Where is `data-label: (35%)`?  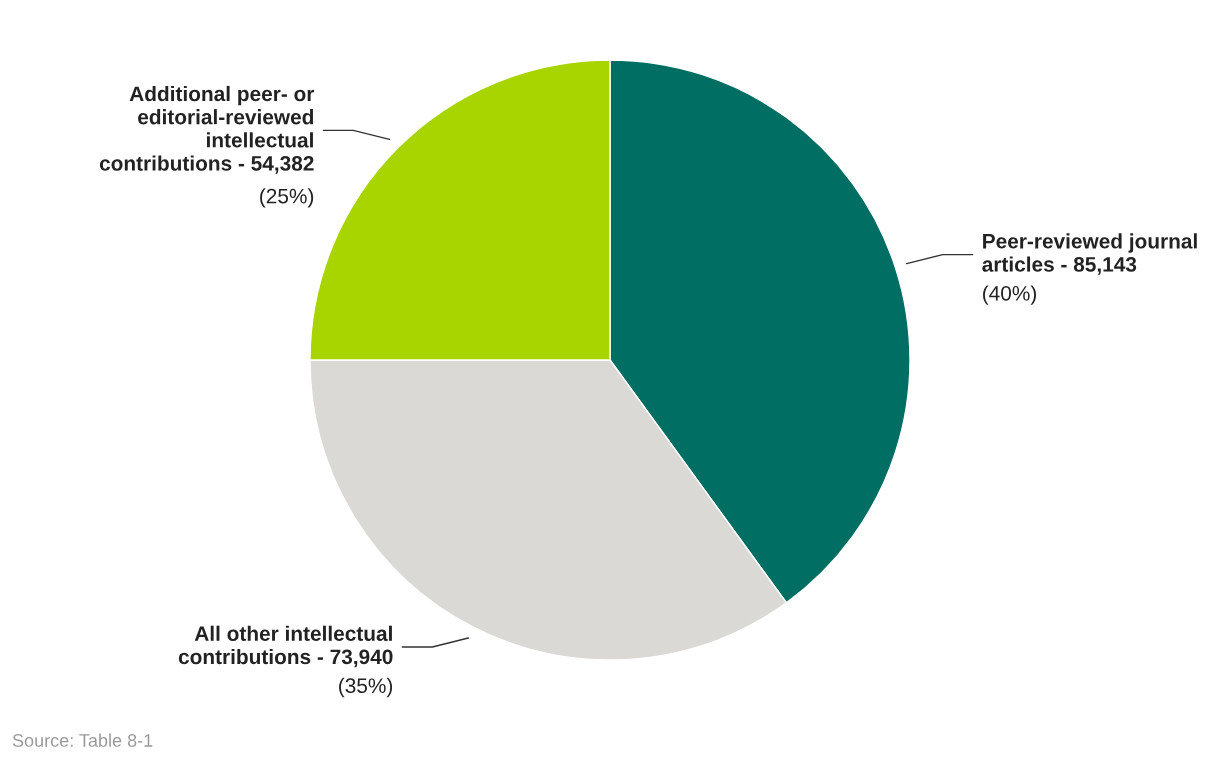
data-label: (35%) is located at coordinates (366, 687).